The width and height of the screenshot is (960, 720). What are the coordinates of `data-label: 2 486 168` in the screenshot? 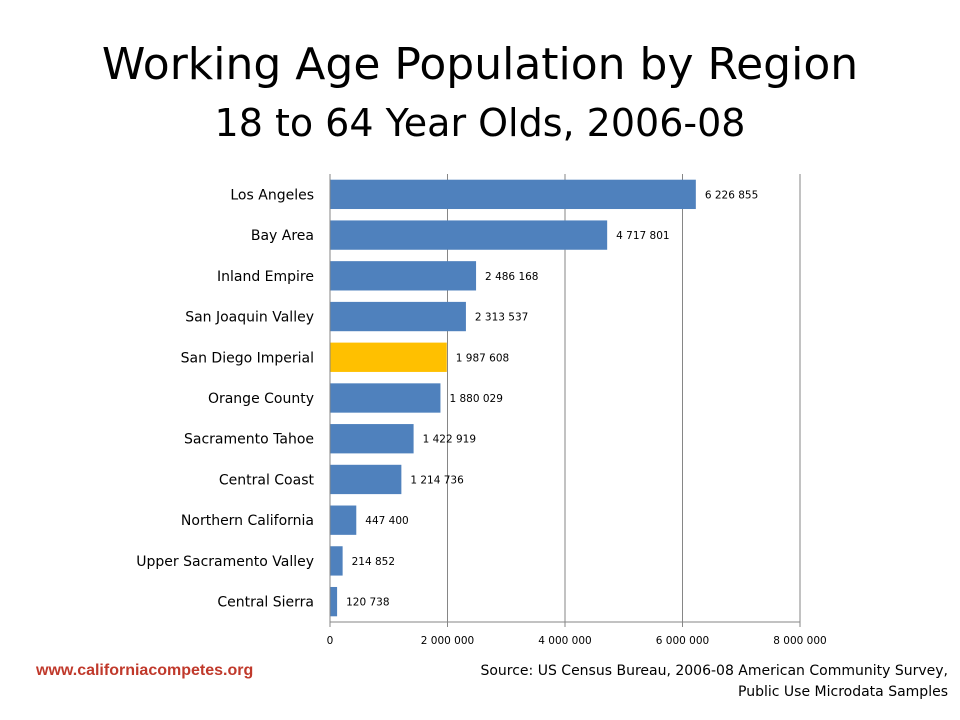 It's located at (511, 277).